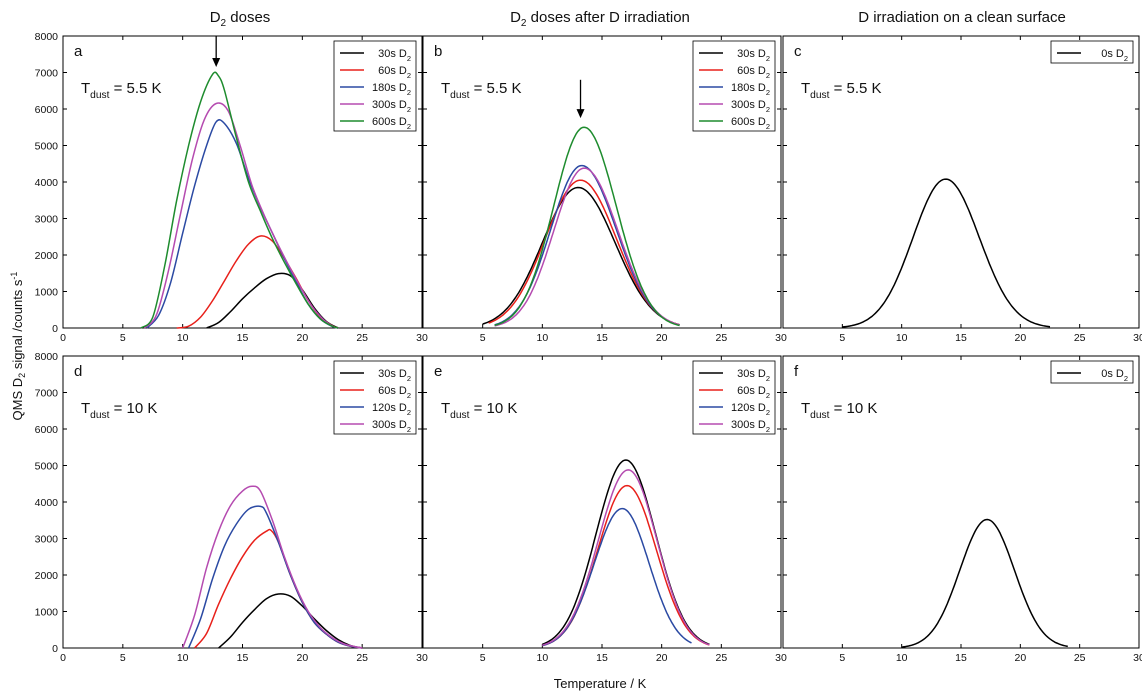  What do you see at coordinates (798, 51) in the screenshot?
I see `panel-letter: c` at bounding box center [798, 51].